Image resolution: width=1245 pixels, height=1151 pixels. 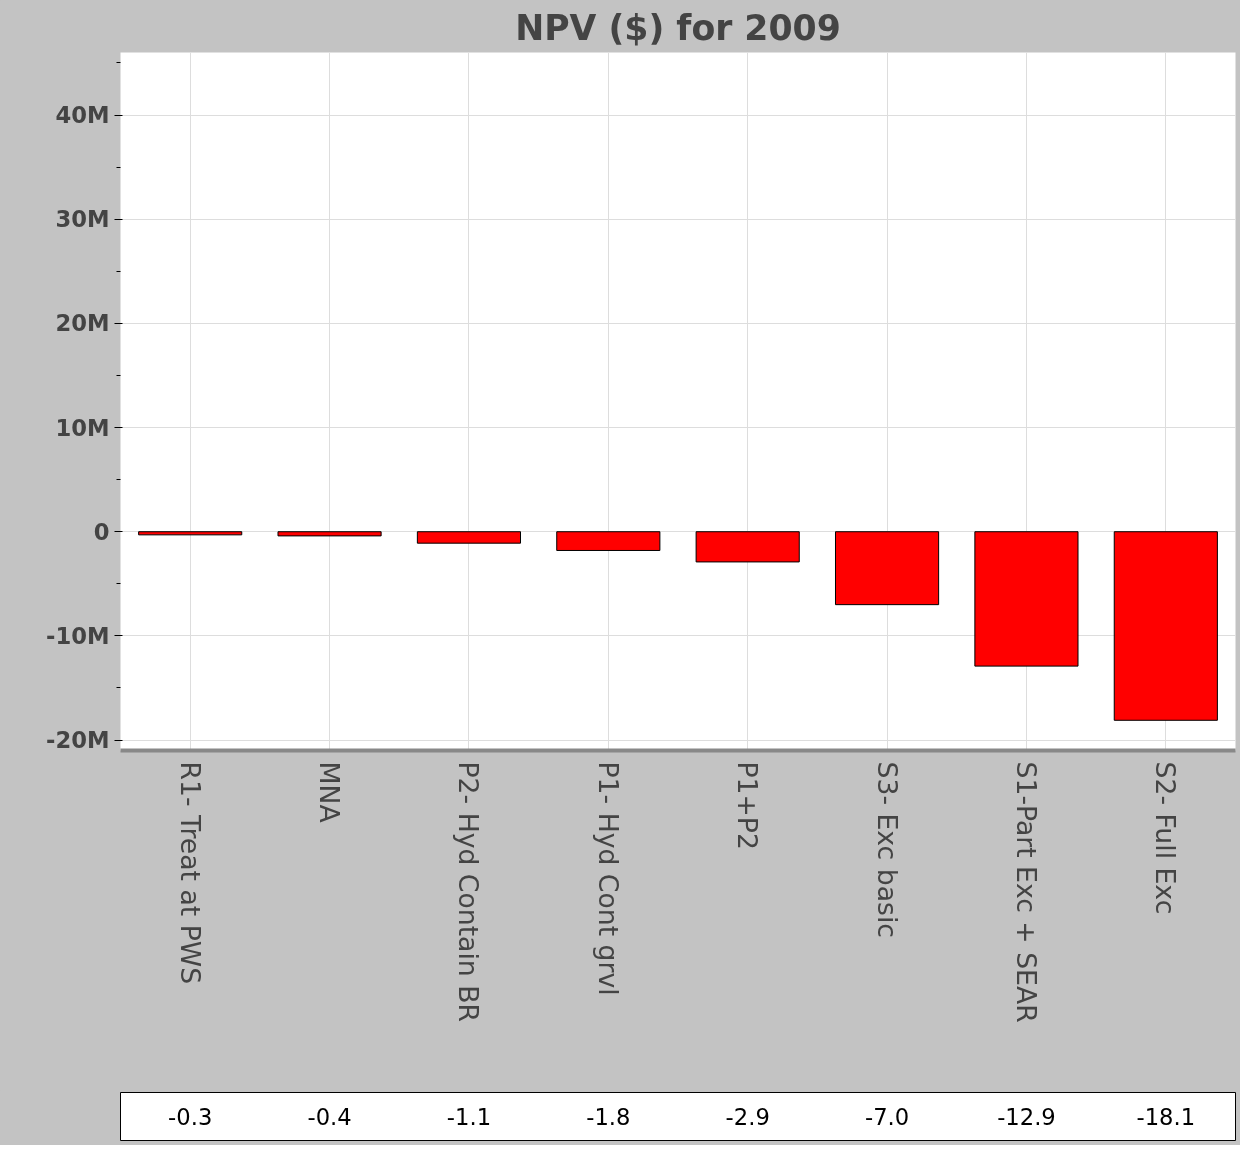 What do you see at coordinates (329, 1117) in the screenshot?
I see `data-label: -0.4` at bounding box center [329, 1117].